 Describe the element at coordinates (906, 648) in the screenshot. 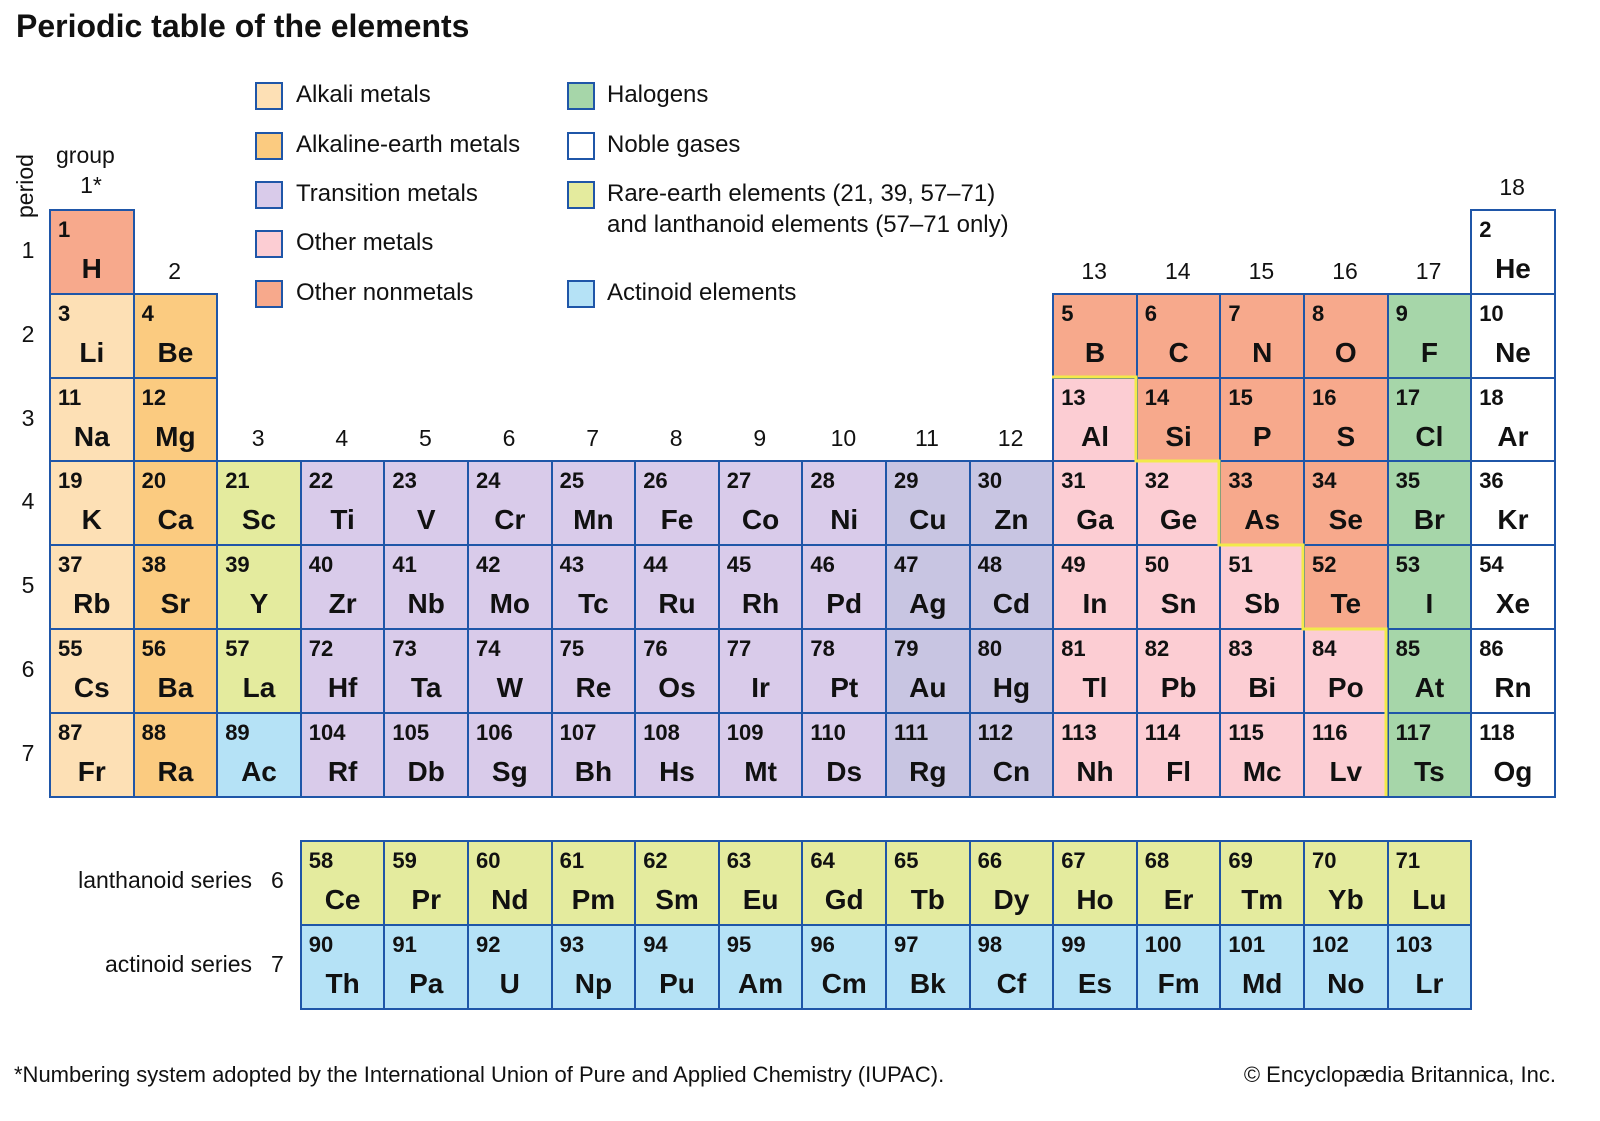

I see `atomic-number: 79` at that location.